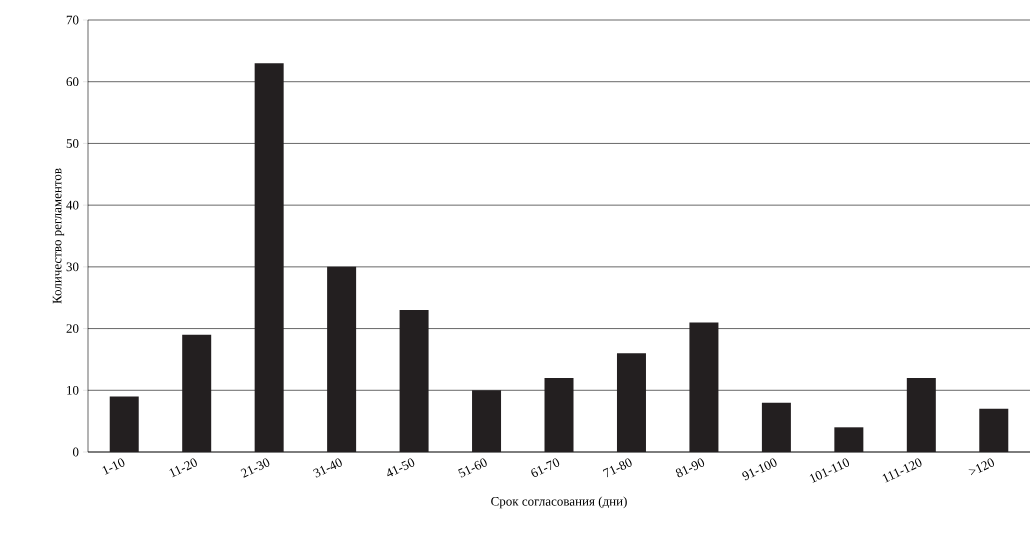 The width and height of the screenshot is (1033, 549). What do you see at coordinates (75, 452) in the screenshot?
I see `y-tick-label: 0` at bounding box center [75, 452].